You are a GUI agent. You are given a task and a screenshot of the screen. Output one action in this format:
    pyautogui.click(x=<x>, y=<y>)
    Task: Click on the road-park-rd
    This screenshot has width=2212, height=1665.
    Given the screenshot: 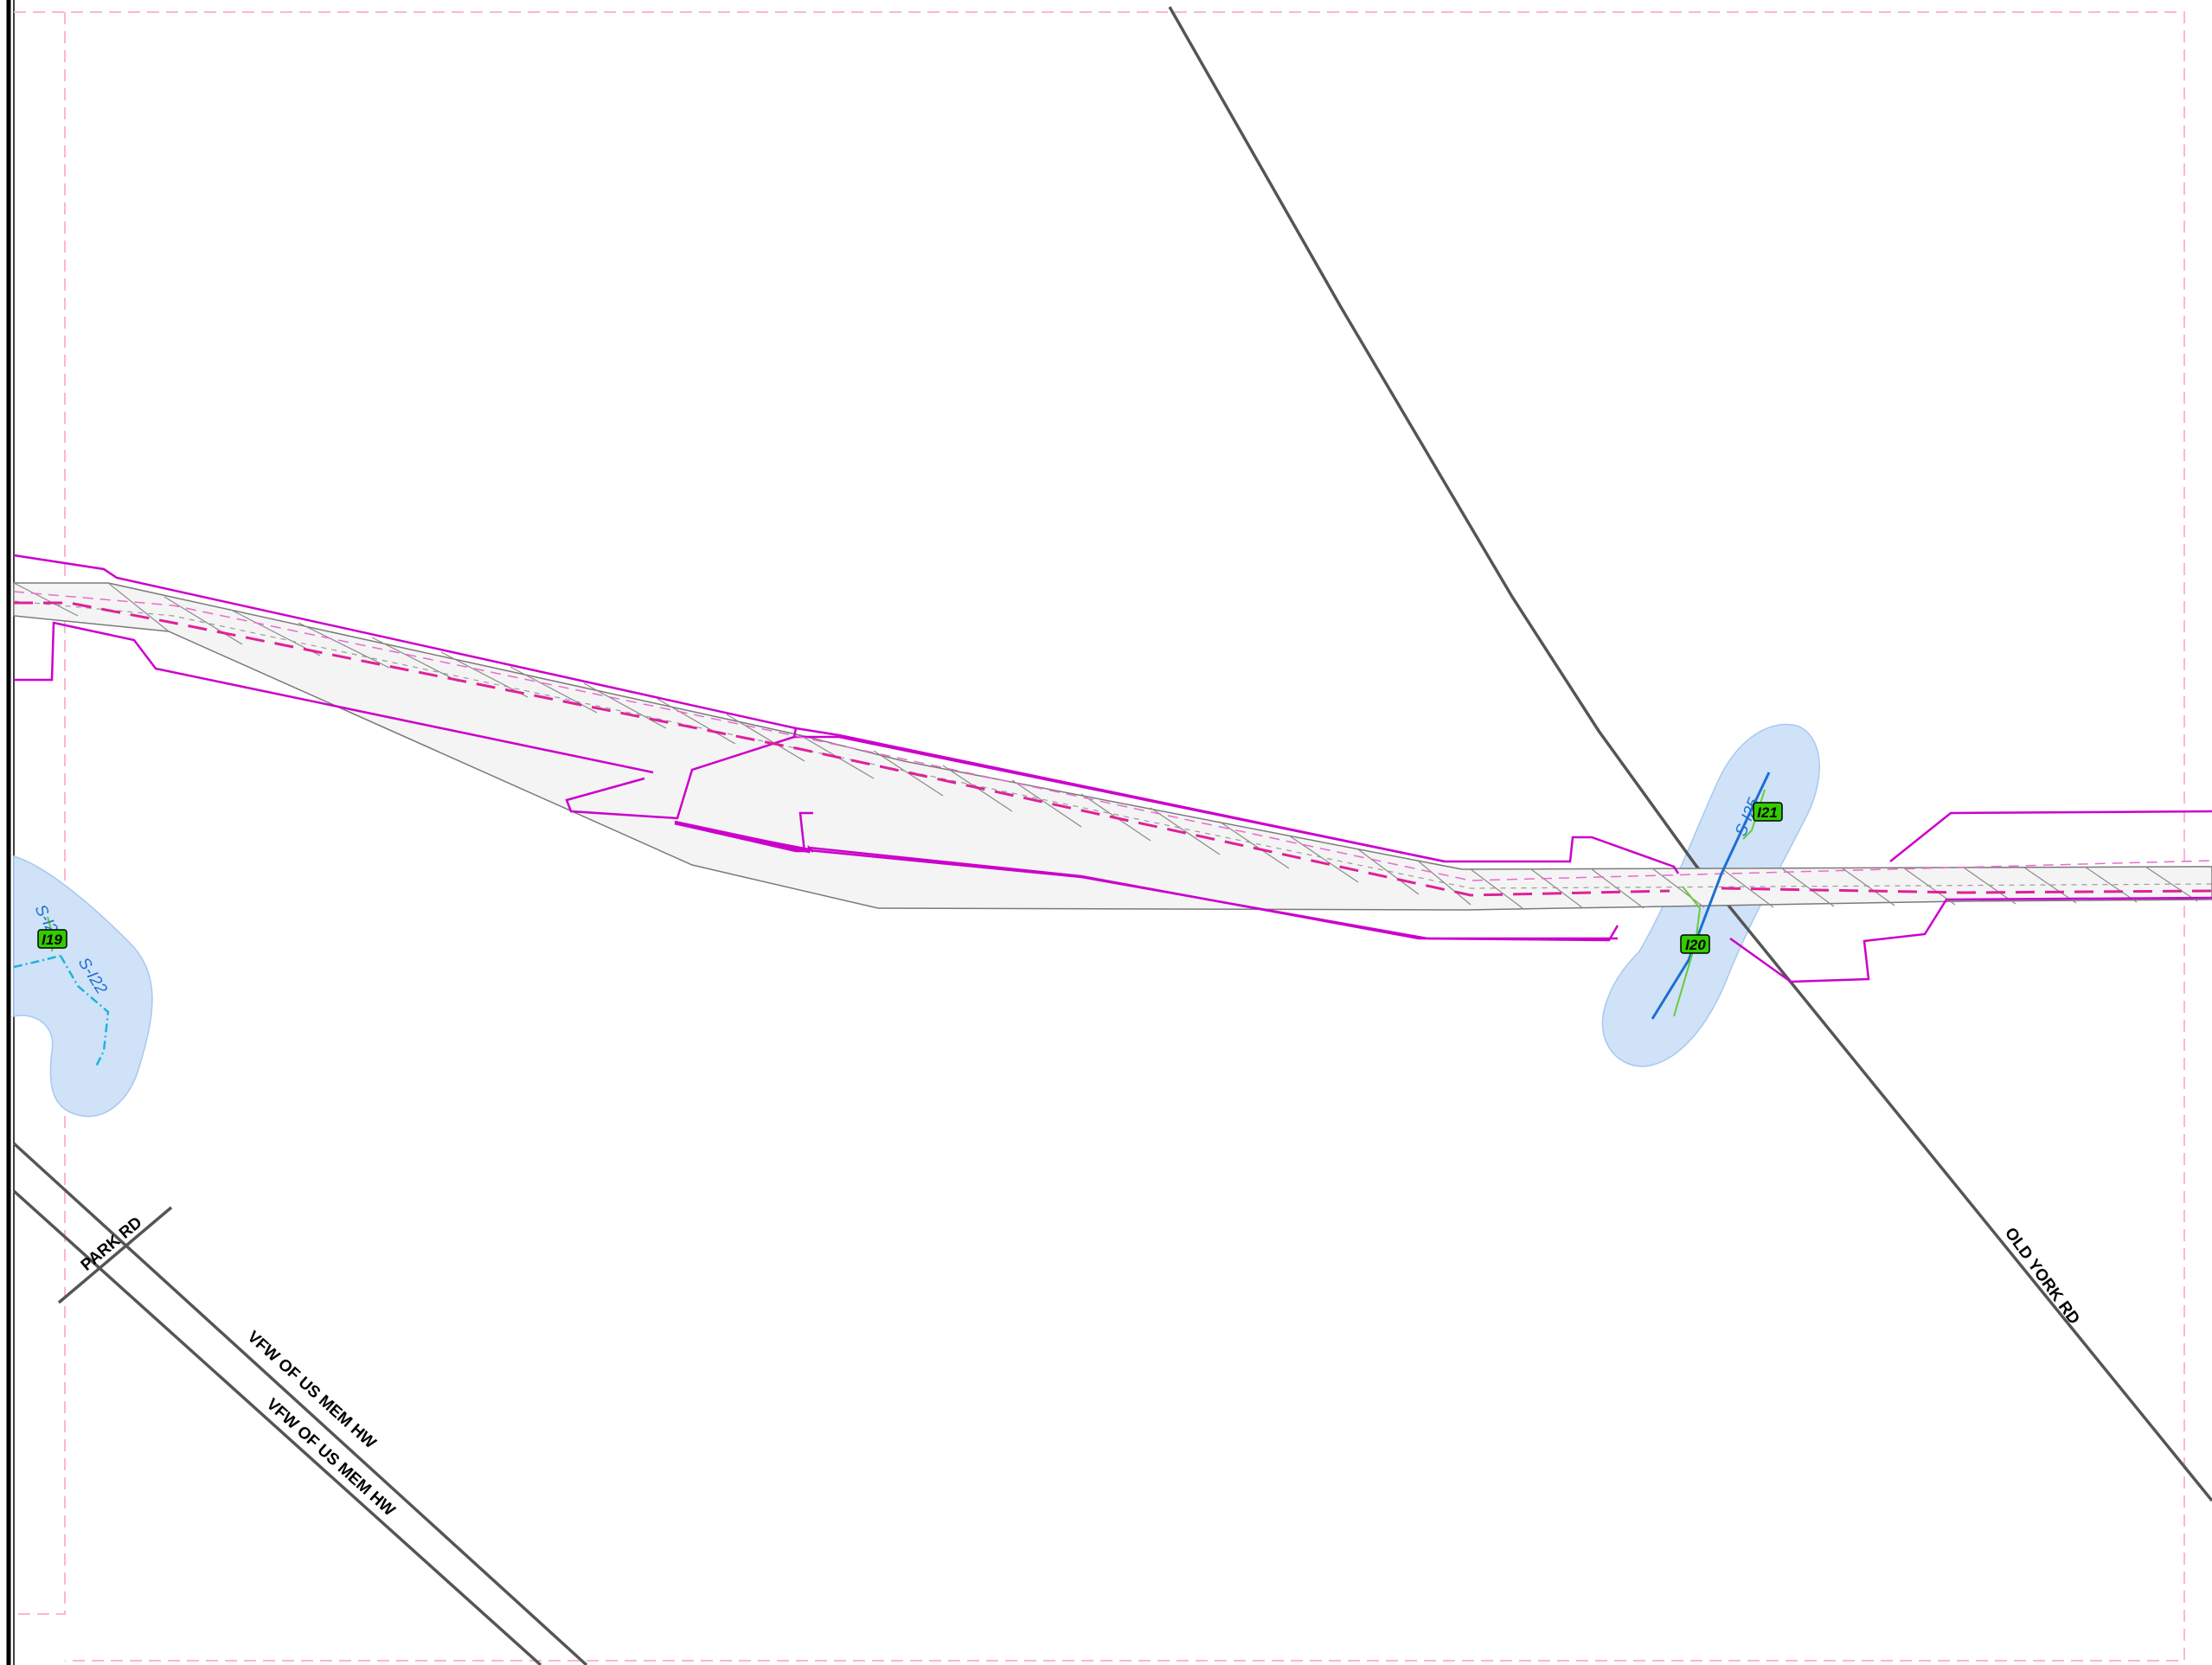 What is the action you would take?
    pyautogui.click(x=115, y=1255)
    